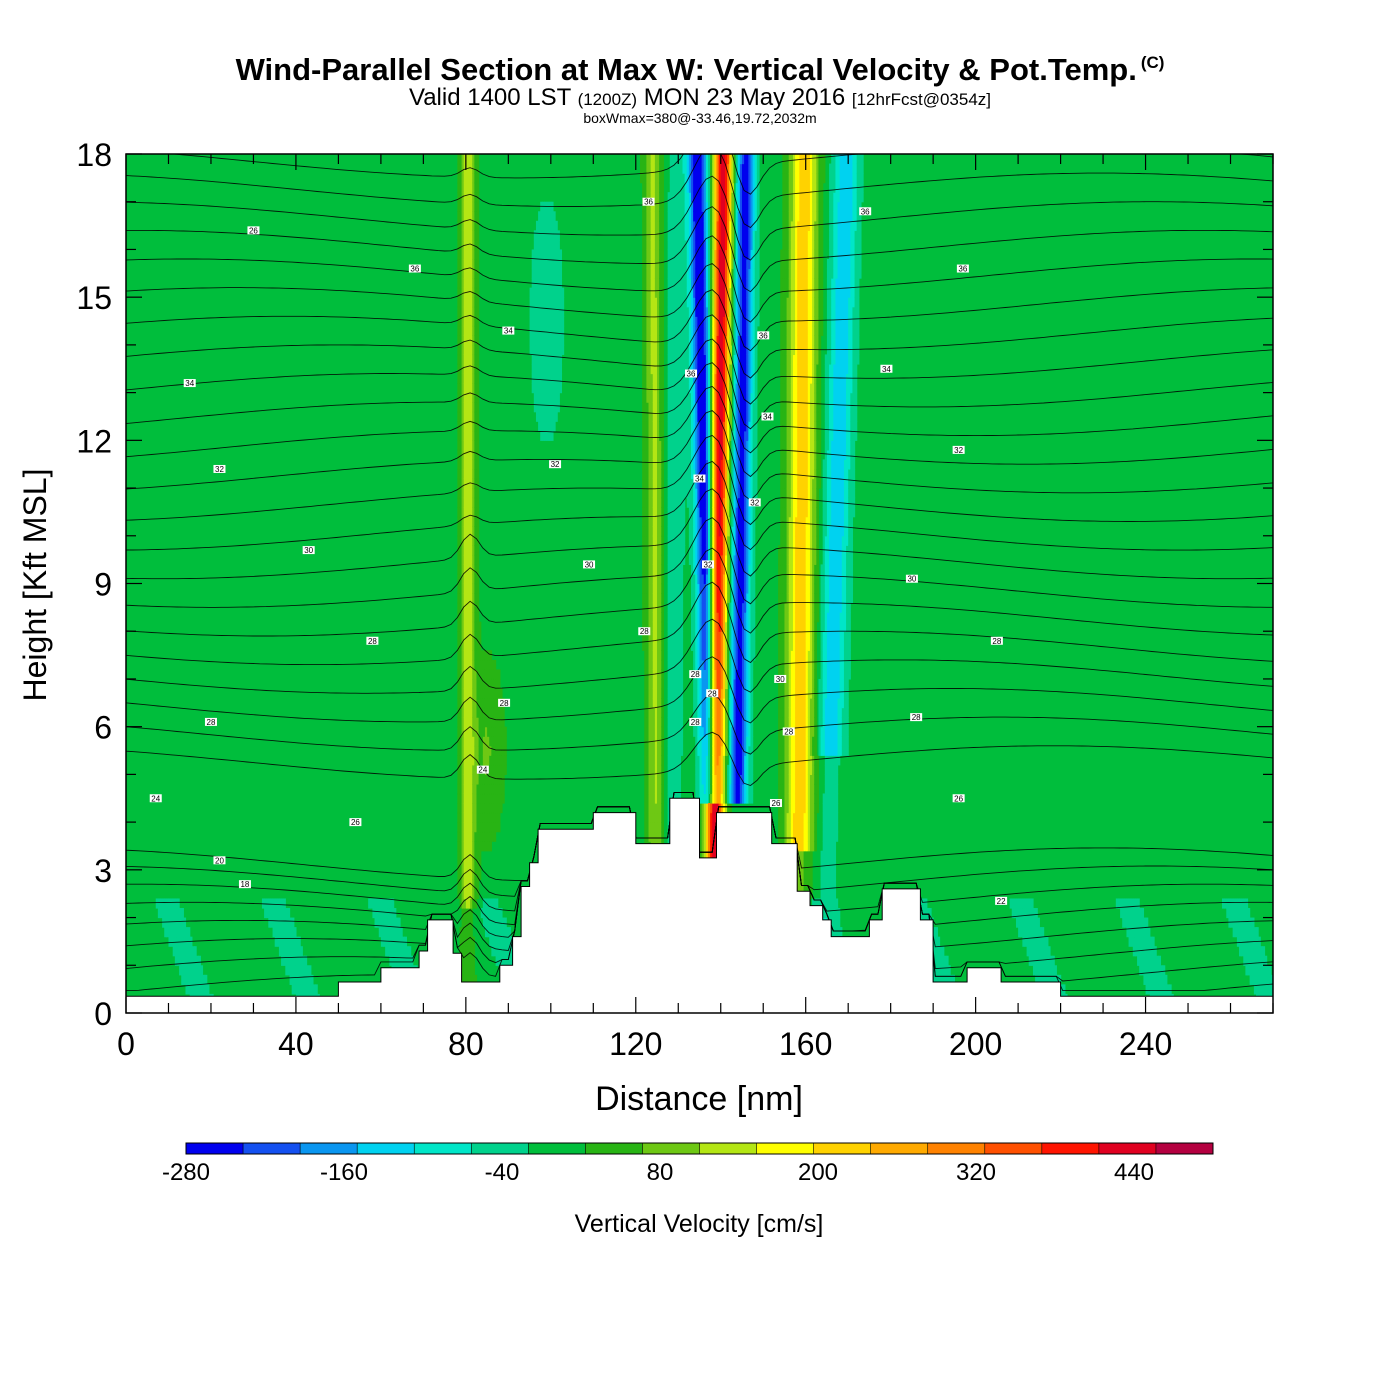  Describe the element at coordinates (744, 97) in the screenshot. I see `valid-date: MON 23 May 2016` at that location.